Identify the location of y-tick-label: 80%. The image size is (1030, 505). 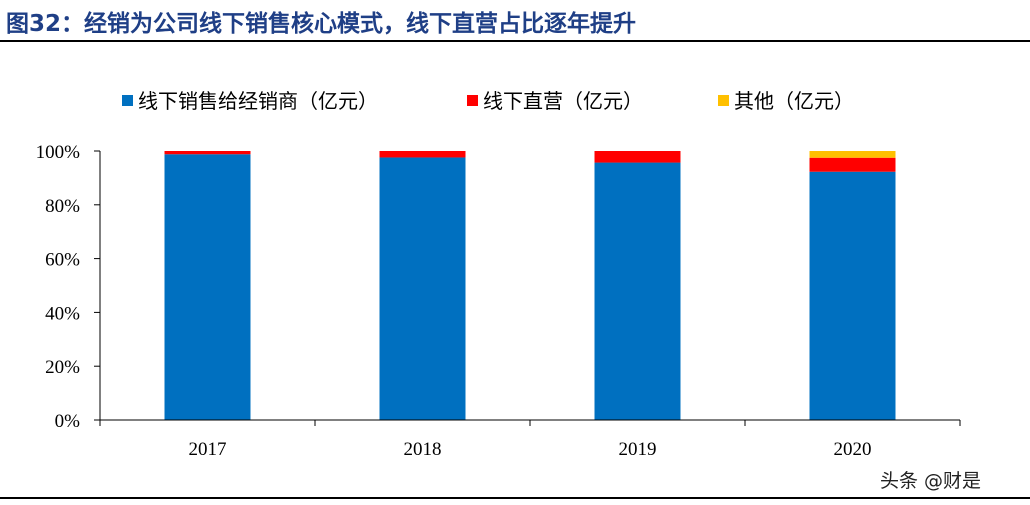
(62, 206).